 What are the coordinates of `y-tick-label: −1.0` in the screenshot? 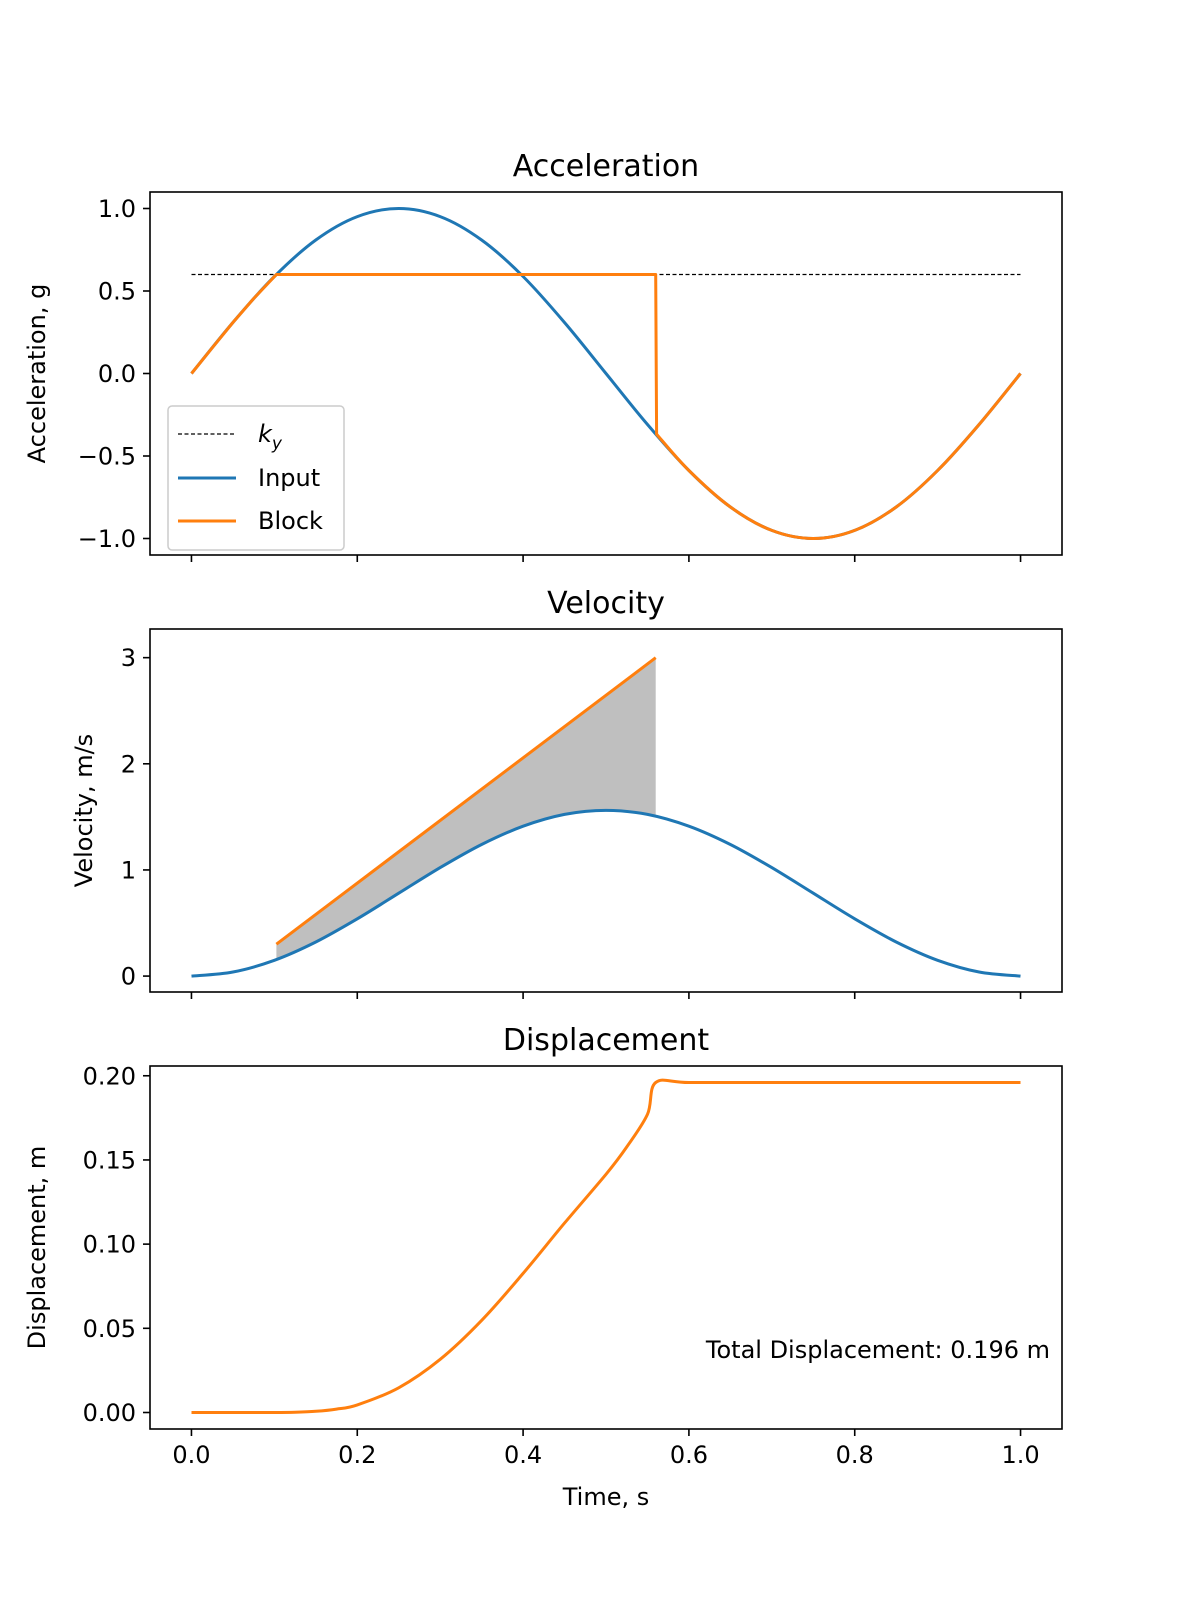 It's located at (107, 539).